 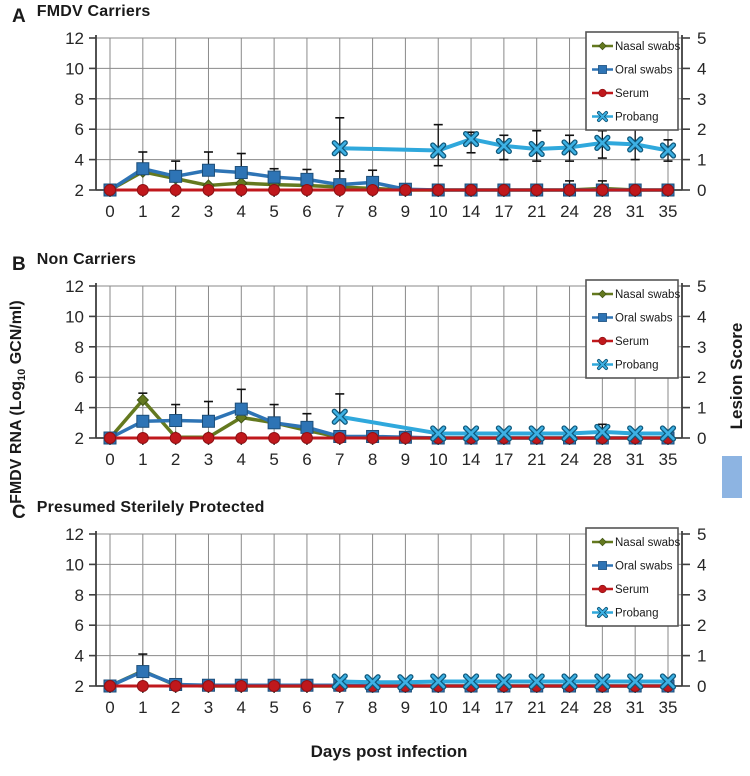 What do you see at coordinates (79, 408) in the screenshot?
I see `left-tick-label: 4` at bounding box center [79, 408].